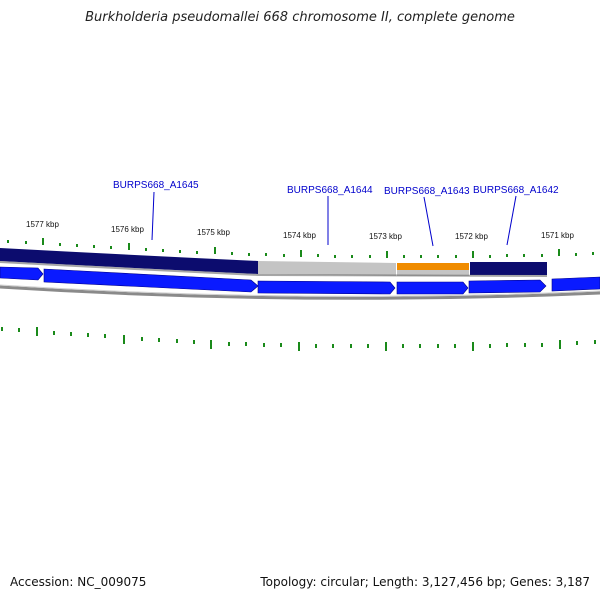 This screenshot has height=600, width=600. What do you see at coordinates (334, 219) in the screenshot?
I see `gene-label-leaders` at bounding box center [334, 219].